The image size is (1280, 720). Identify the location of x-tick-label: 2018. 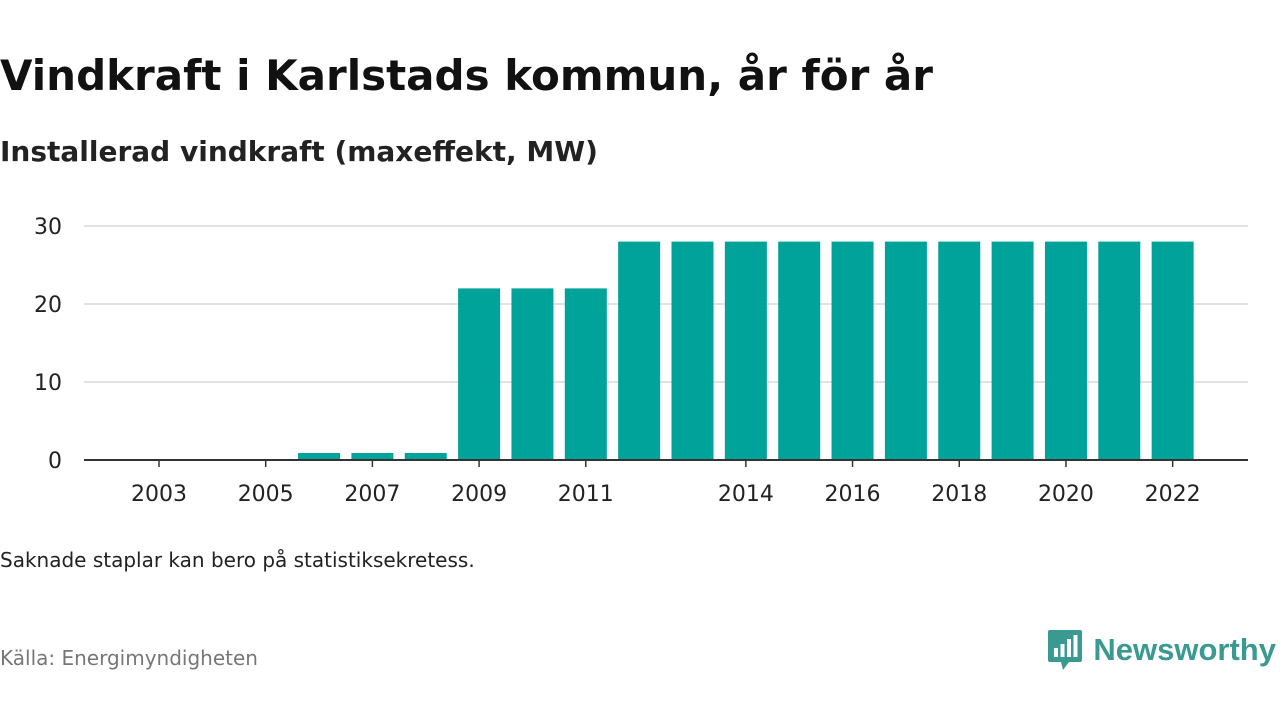
(959, 494).